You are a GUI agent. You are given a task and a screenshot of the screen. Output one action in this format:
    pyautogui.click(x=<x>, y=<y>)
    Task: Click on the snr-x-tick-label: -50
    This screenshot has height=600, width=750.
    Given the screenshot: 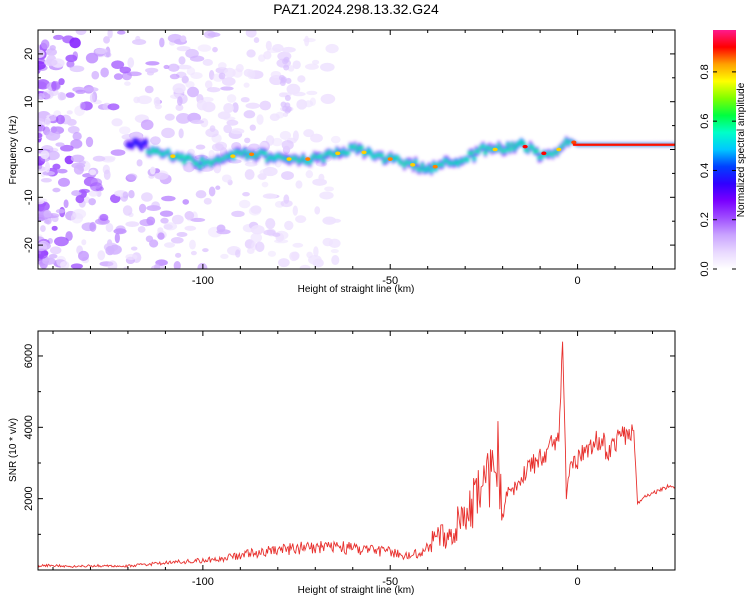 What is the action you would take?
    pyautogui.click(x=390, y=582)
    